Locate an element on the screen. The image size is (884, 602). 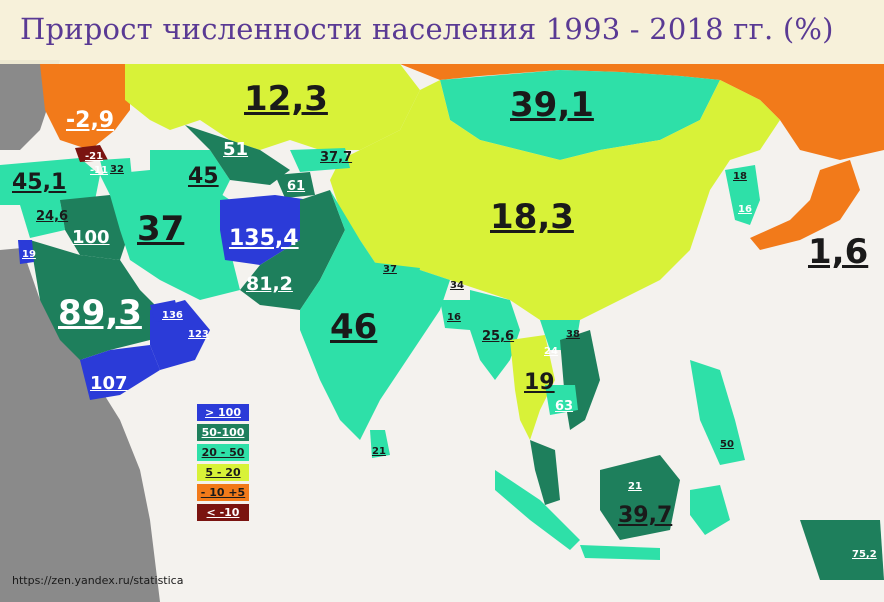
label-georgia: -21 is located at coordinates (94, 156).